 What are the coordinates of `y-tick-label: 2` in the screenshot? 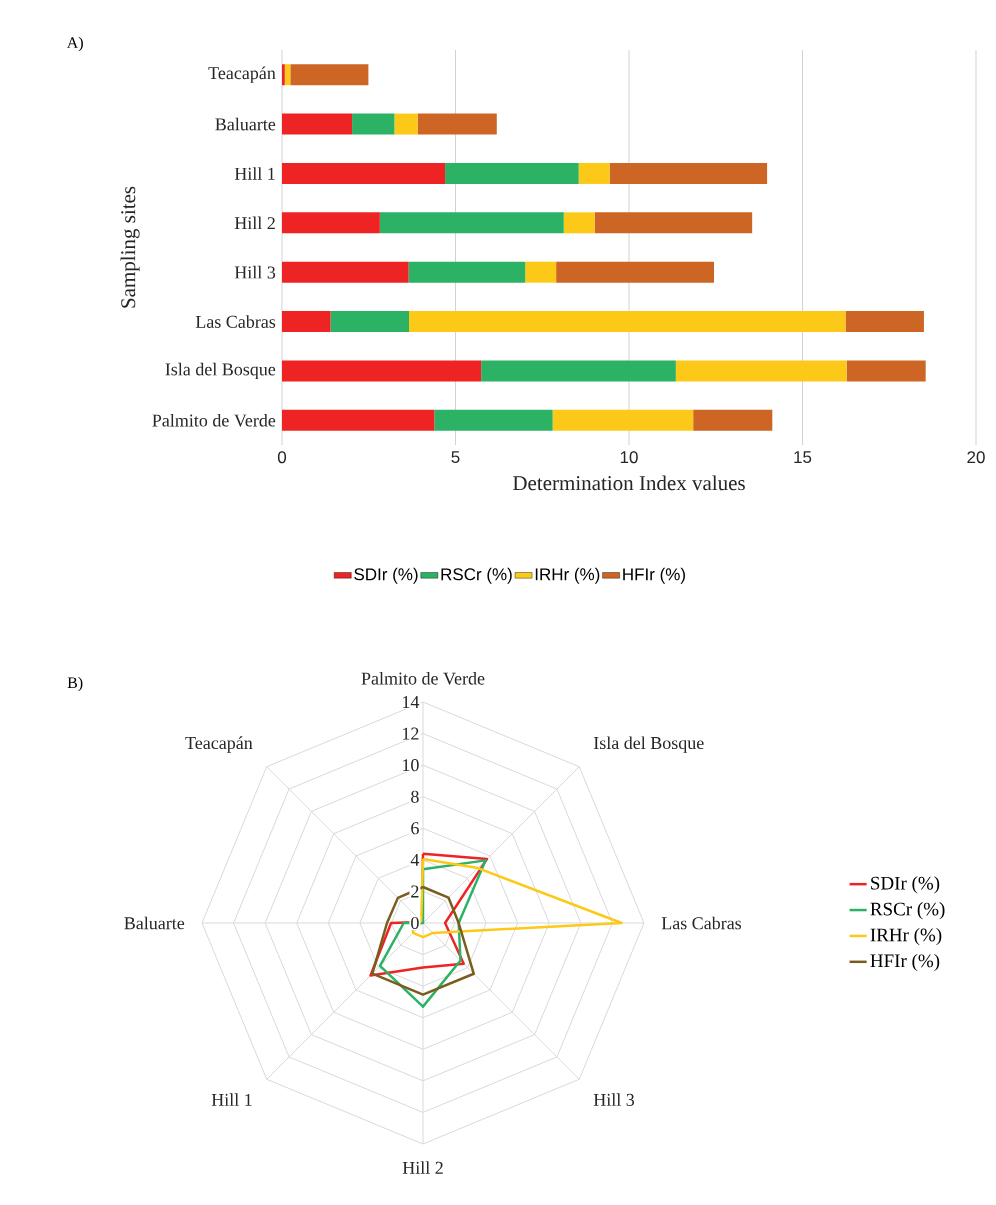 It's located at (415, 891).